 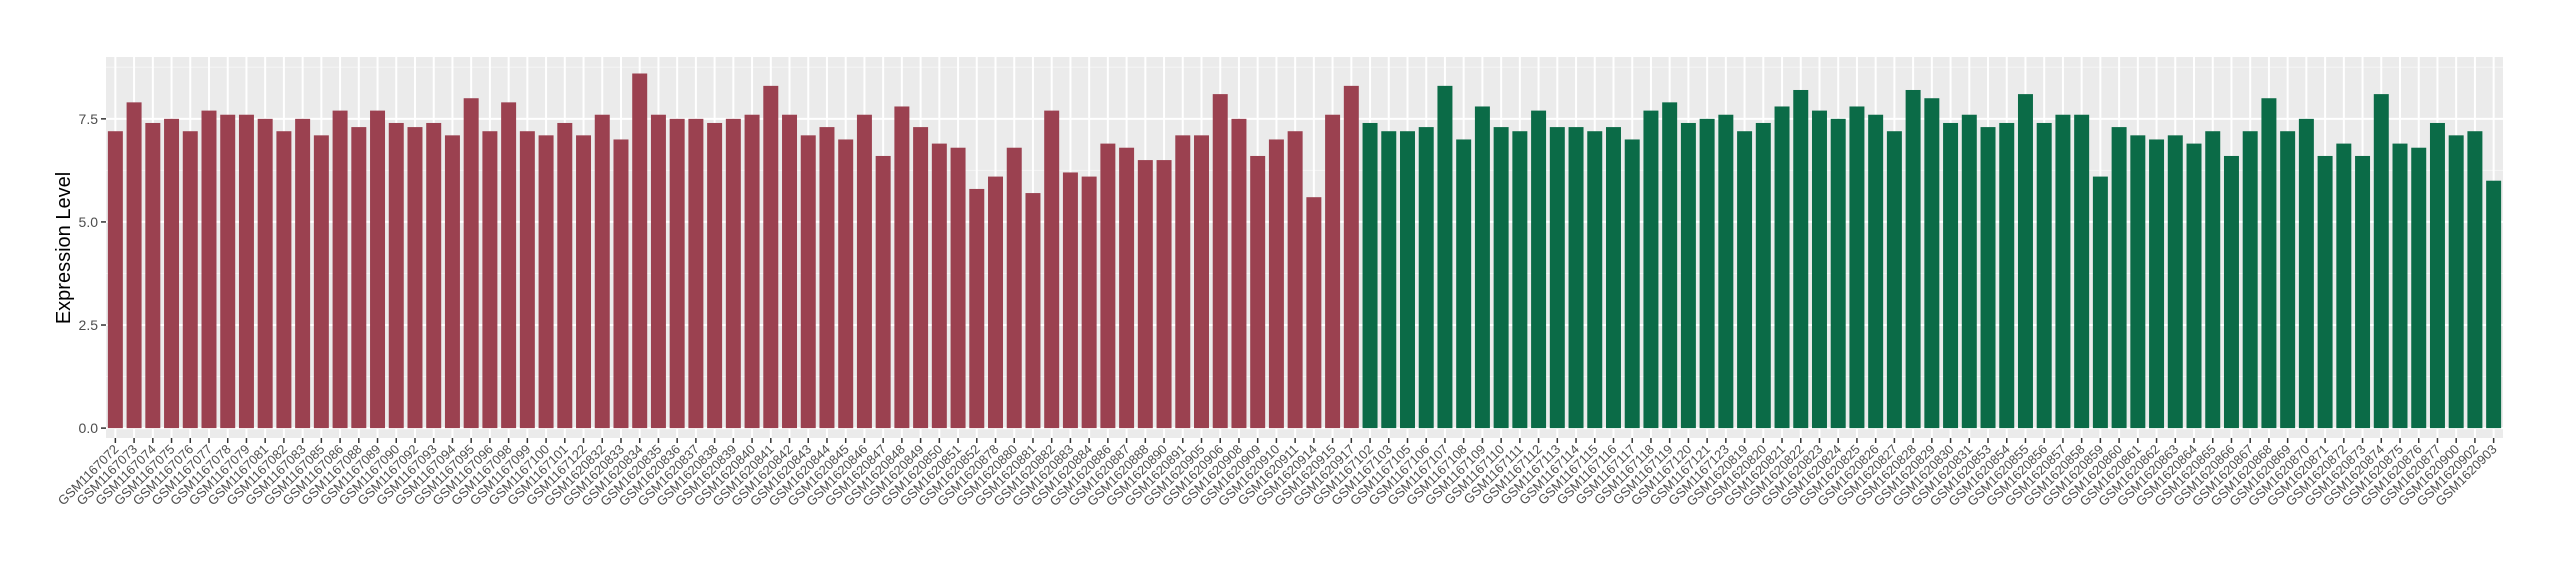 What do you see at coordinates (89, 119) in the screenshot?
I see `y-tick-label: 7.5` at bounding box center [89, 119].